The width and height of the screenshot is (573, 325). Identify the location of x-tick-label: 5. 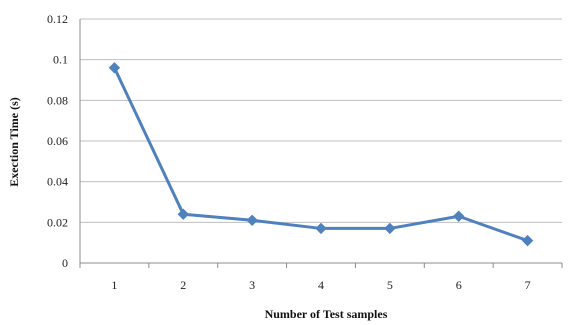
(390, 285).